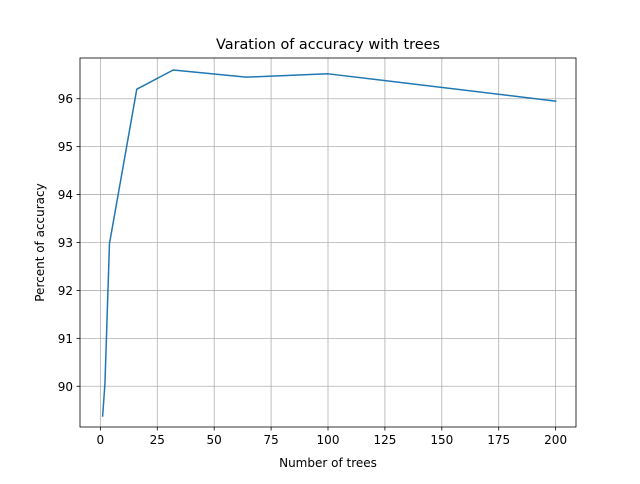  Describe the element at coordinates (65, 339) in the screenshot. I see `y-tick-label: 91` at that location.